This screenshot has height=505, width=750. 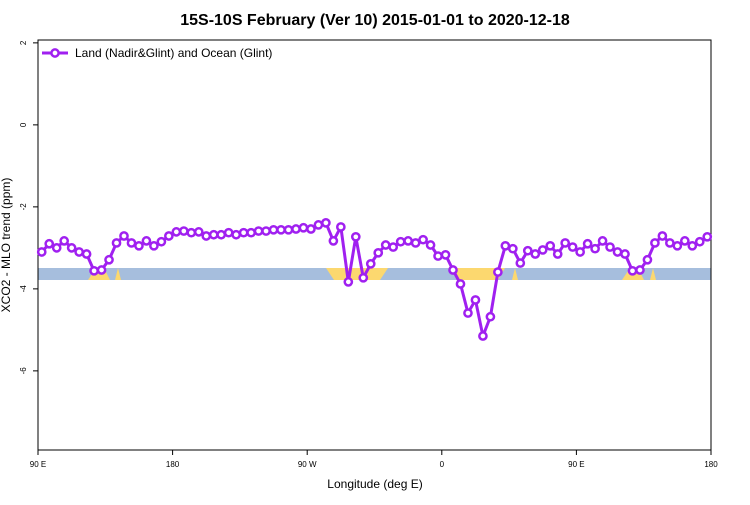 What do you see at coordinates (6, 245) in the screenshot?
I see `y-axis-label: XCO2 - MLO trend (ppm)` at bounding box center [6, 245].